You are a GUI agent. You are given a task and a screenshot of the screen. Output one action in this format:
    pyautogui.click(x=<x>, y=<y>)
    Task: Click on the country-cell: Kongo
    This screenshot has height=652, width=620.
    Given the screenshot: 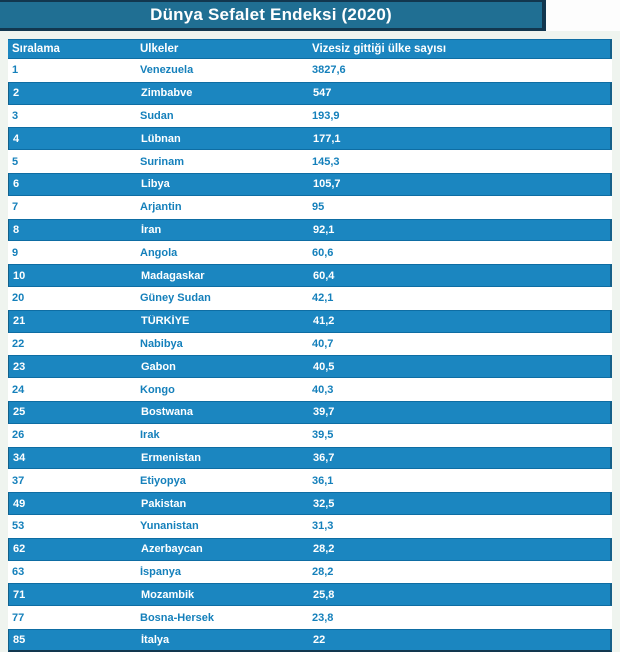 What is the action you would take?
    pyautogui.click(x=157, y=389)
    